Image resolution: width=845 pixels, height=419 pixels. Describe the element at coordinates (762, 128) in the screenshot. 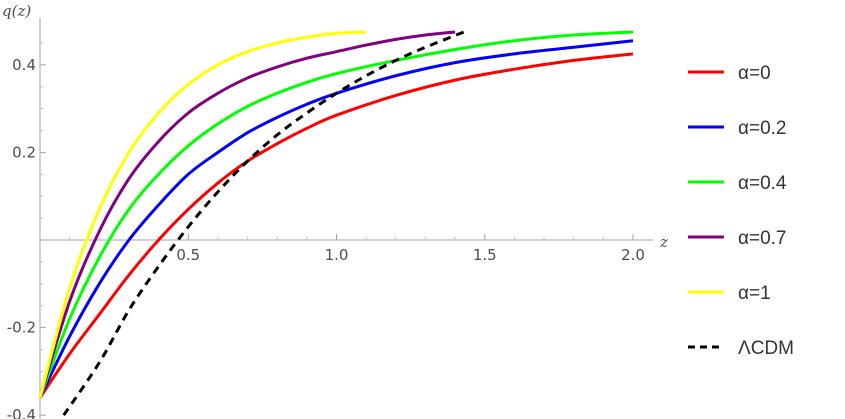

I see `legend-label-1: α=0.2` at that location.